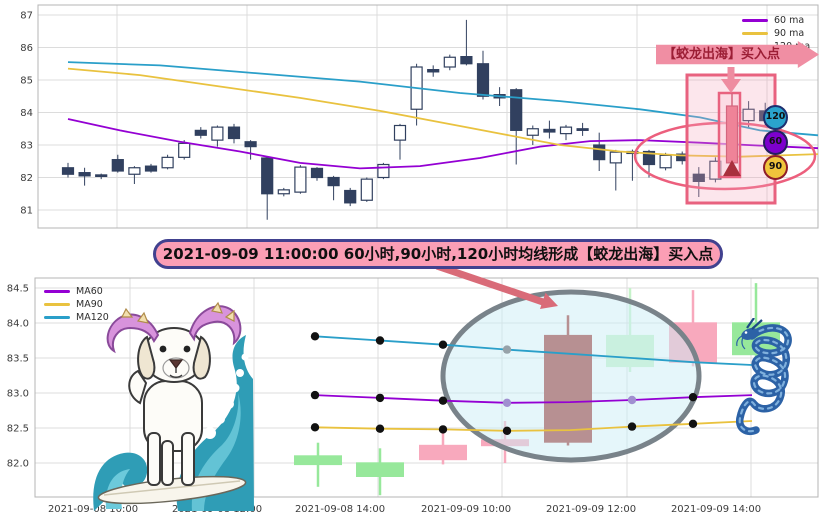  Describe the element at coordinates (775, 117) in the screenshot. I see `circle-badge-120: 120` at that location.